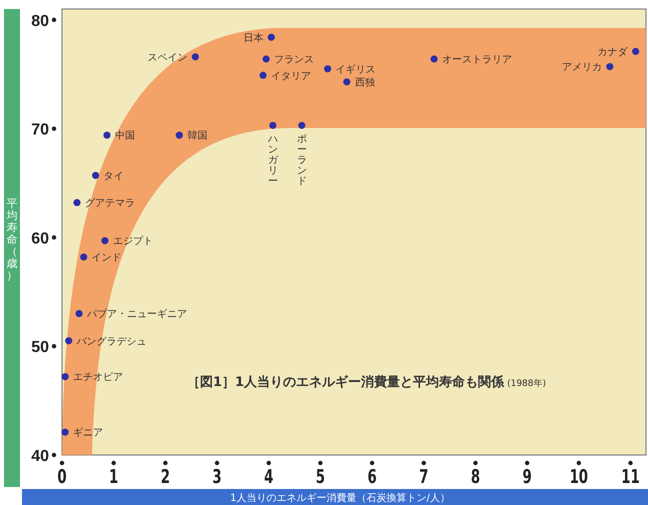  What do you see at coordinates (294, 60) in the screenshot?
I see `annotation: フランス` at bounding box center [294, 60].